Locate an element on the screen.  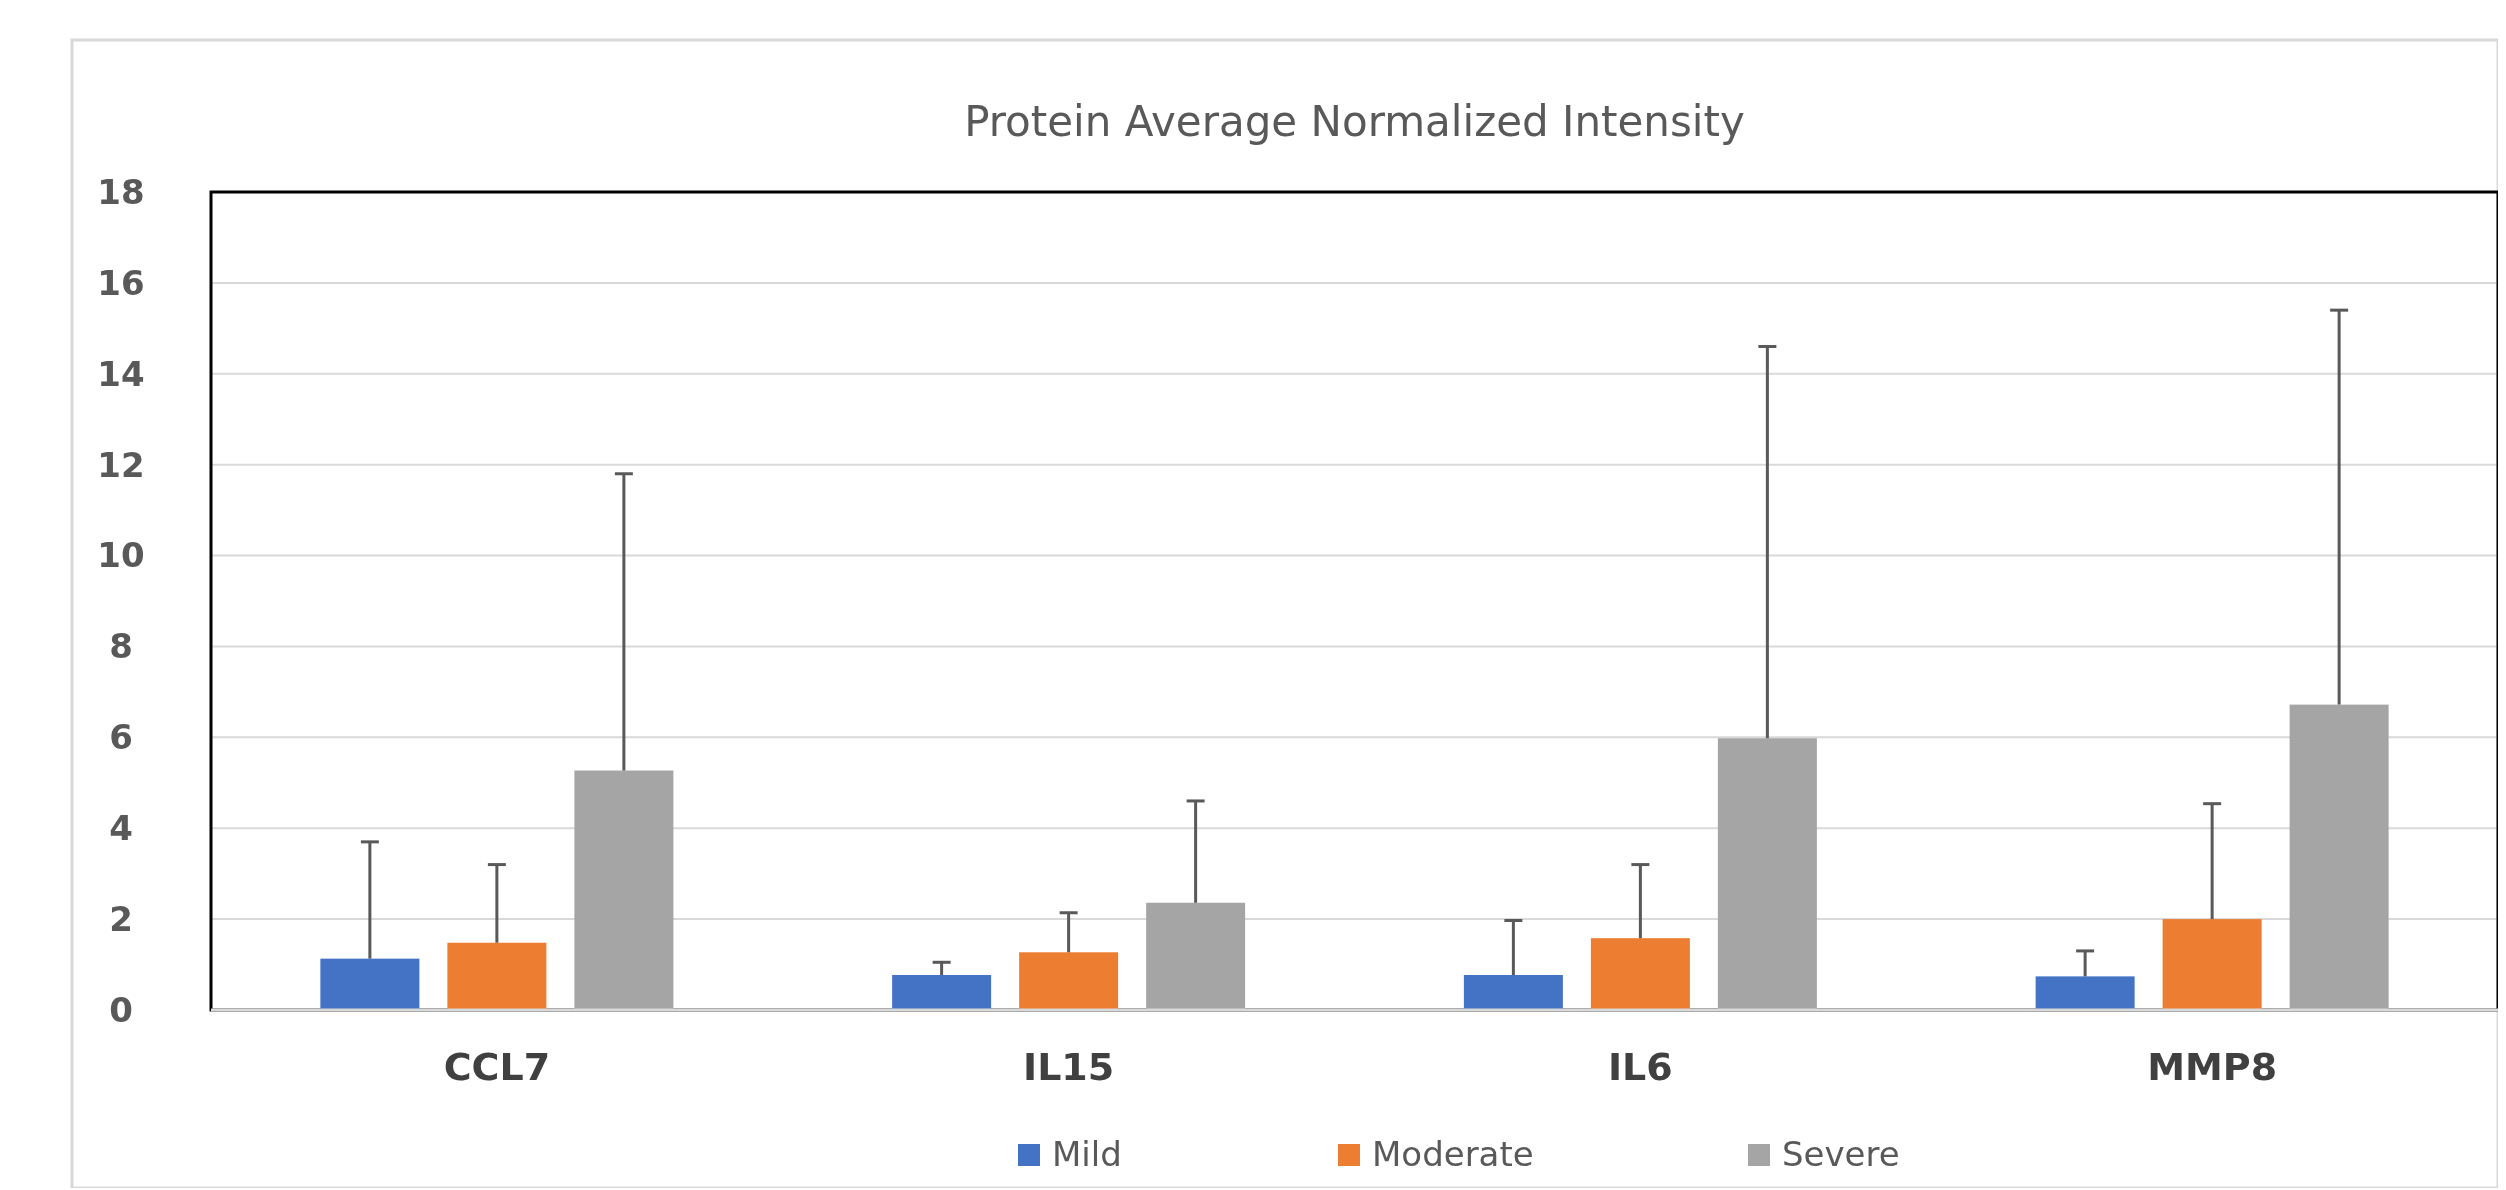
y-tick-label: 14 is located at coordinates (121, 373).